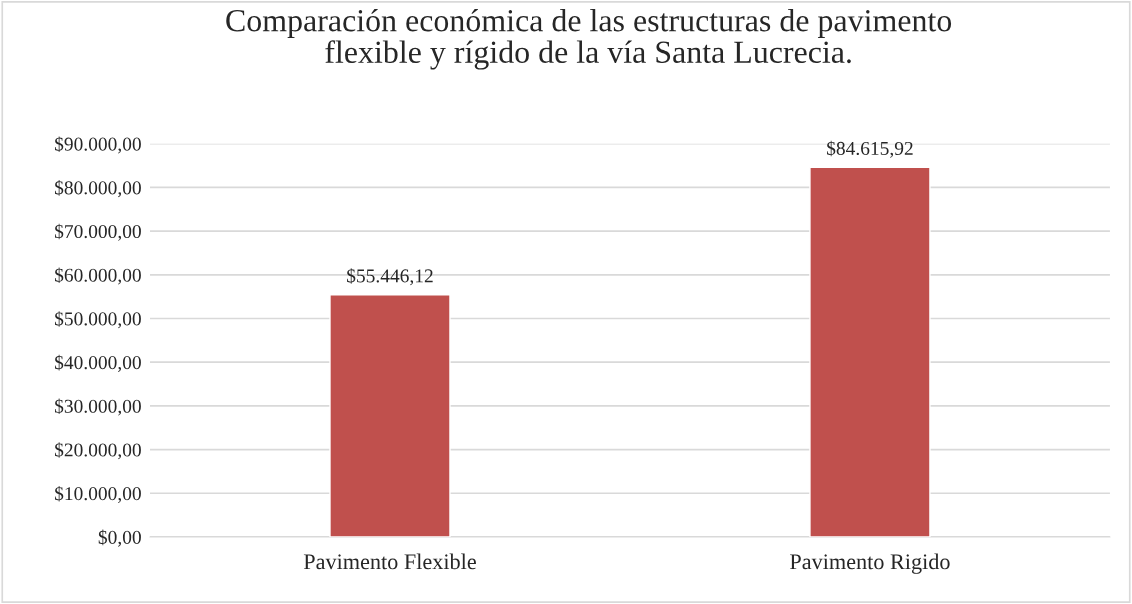 The width and height of the screenshot is (1132, 604). What do you see at coordinates (119, 538) in the screenshot?
I see `y-tick-label: $0,00` at bounding box center [119, 538].